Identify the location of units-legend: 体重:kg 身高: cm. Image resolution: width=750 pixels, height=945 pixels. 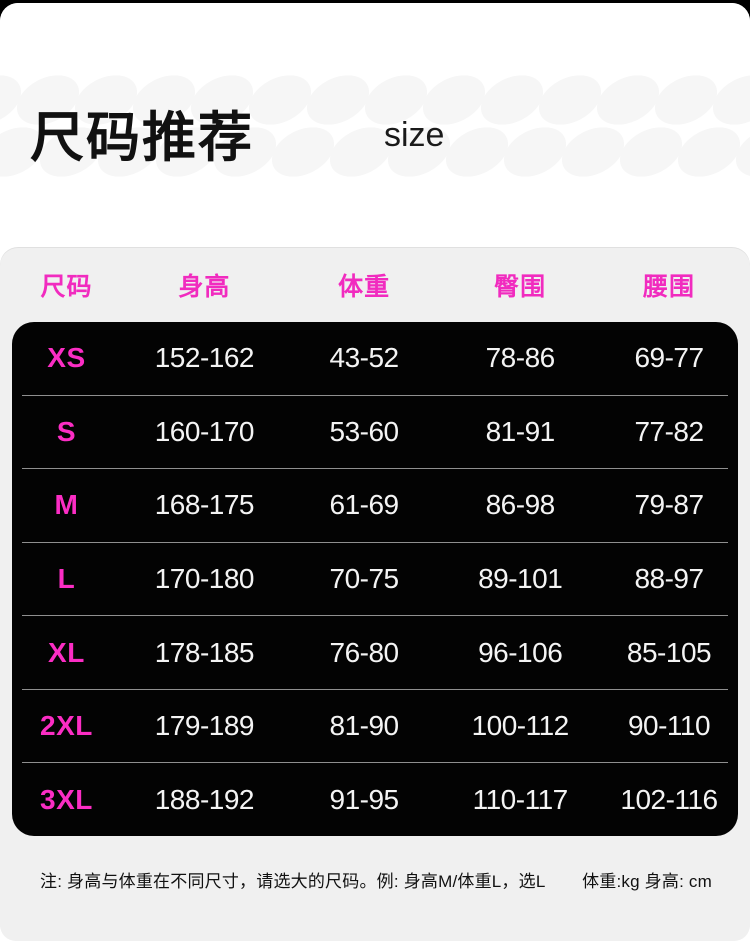
(647, 881).